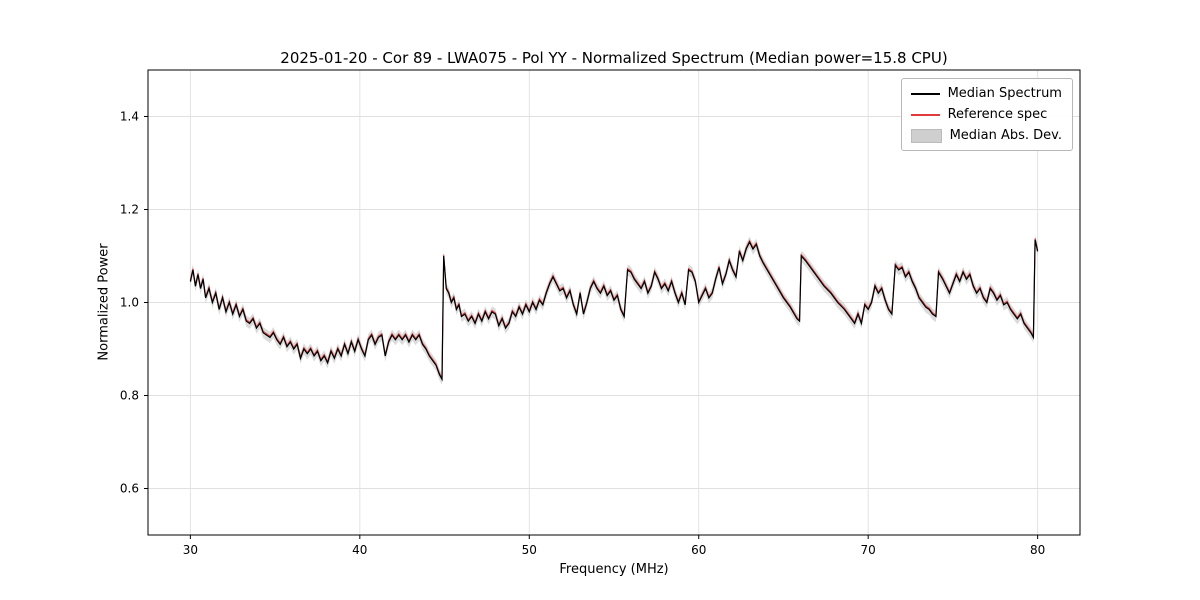  I want to click on x-tick-label: 80, so click(1037, 550).